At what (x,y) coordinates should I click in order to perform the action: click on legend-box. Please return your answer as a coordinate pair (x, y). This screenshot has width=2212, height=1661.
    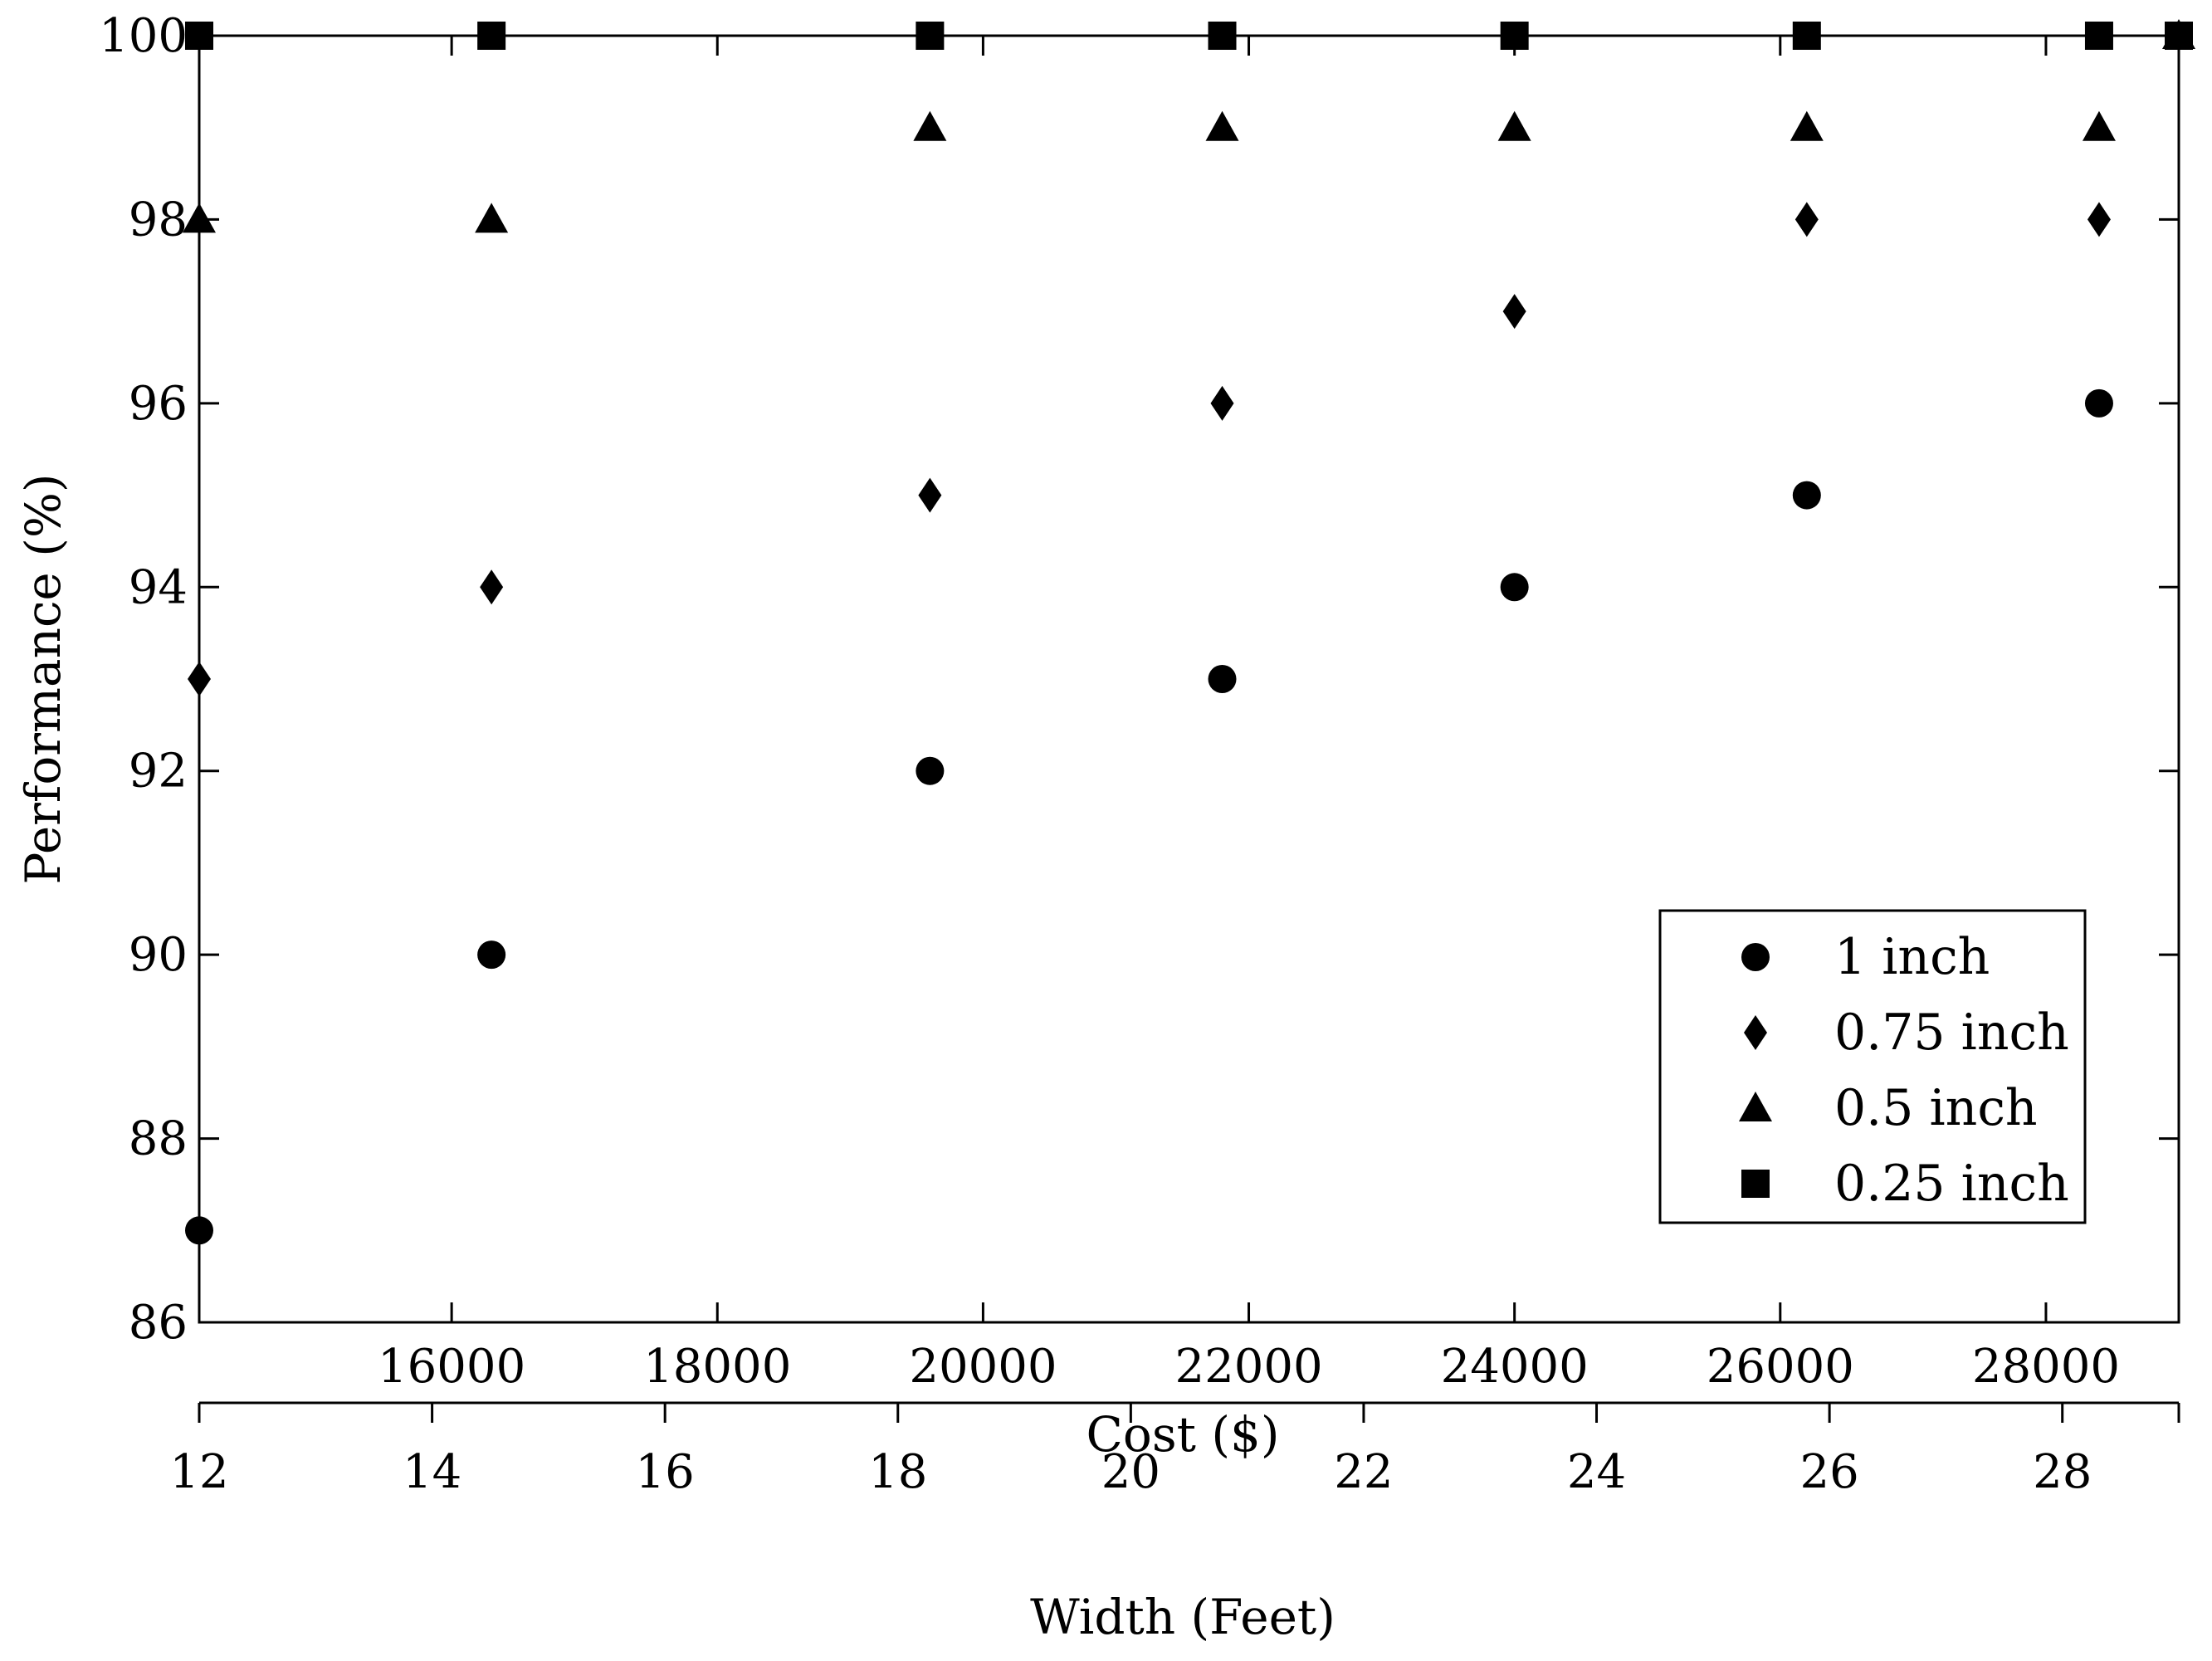
    Looking at the image, I should click on (1873, 1066).